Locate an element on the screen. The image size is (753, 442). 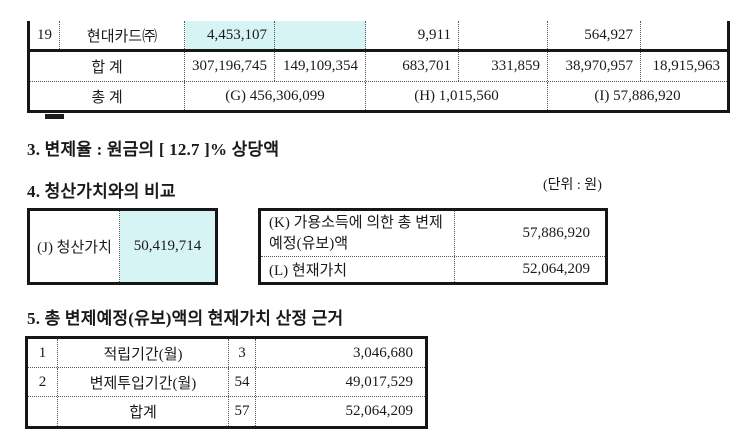
basis-row-amount: 52,064,209 is located at coordinates (379, 411).